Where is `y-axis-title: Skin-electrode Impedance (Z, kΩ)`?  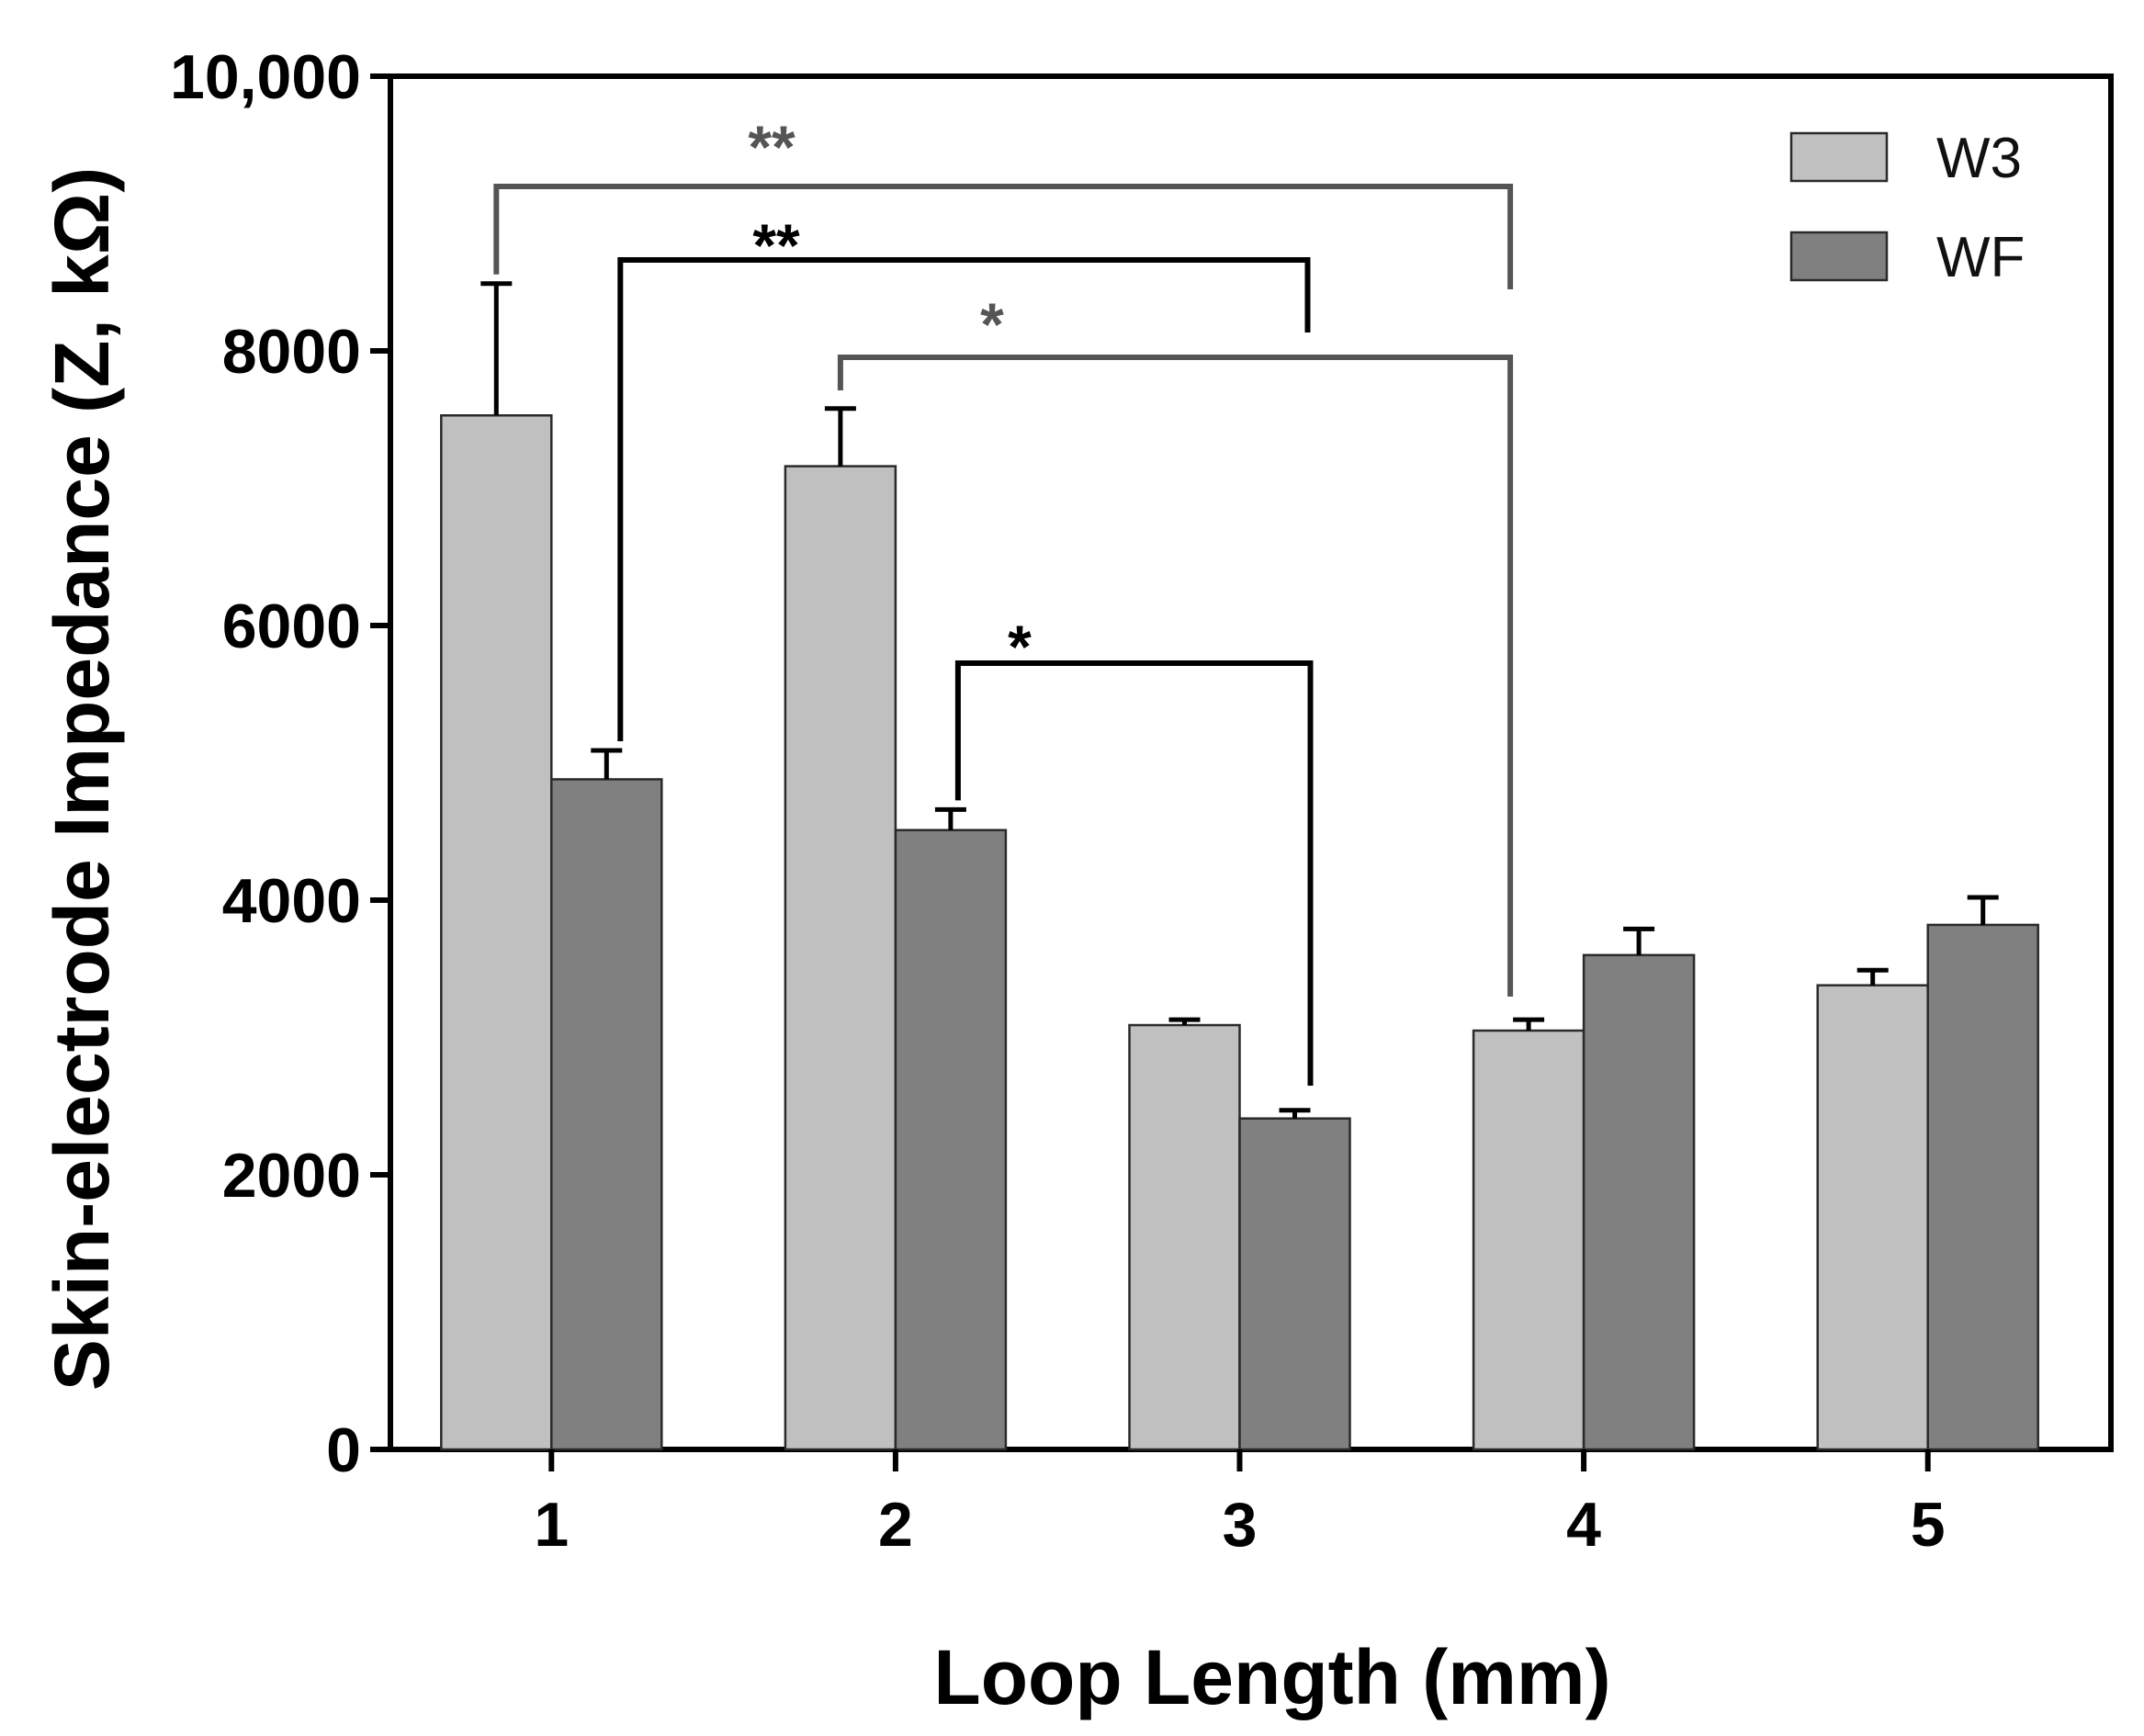
y-axis-title: Skin-electrode Impedance (Z, kΩ) is located at coordinates (82, 779).